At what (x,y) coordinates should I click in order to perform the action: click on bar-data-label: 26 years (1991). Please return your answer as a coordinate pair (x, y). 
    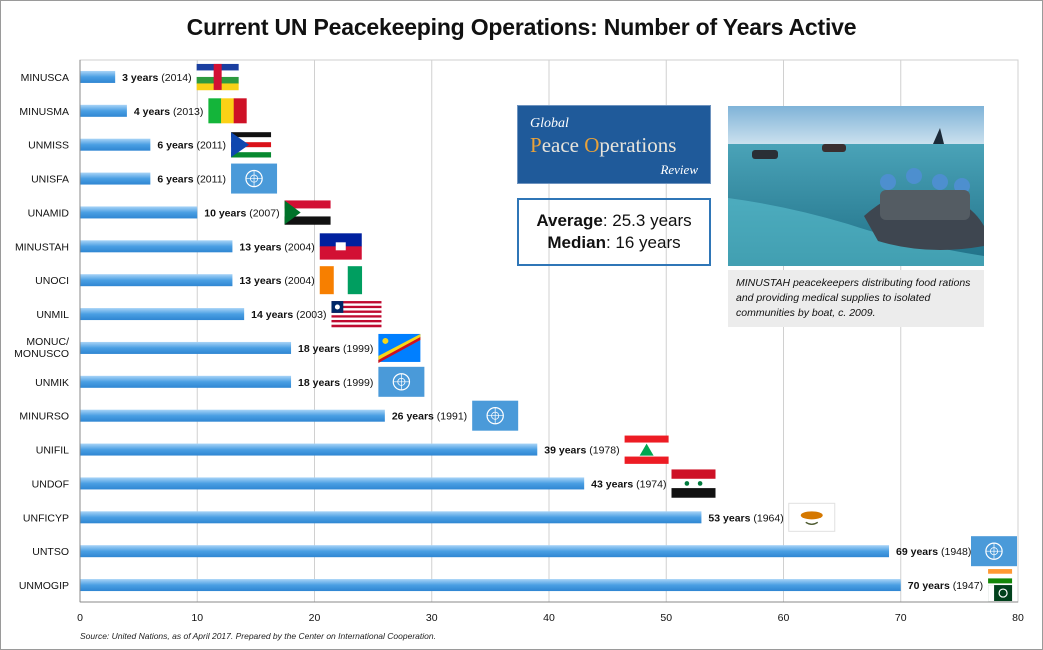
    Looking at the image, I should click on (429, 417).